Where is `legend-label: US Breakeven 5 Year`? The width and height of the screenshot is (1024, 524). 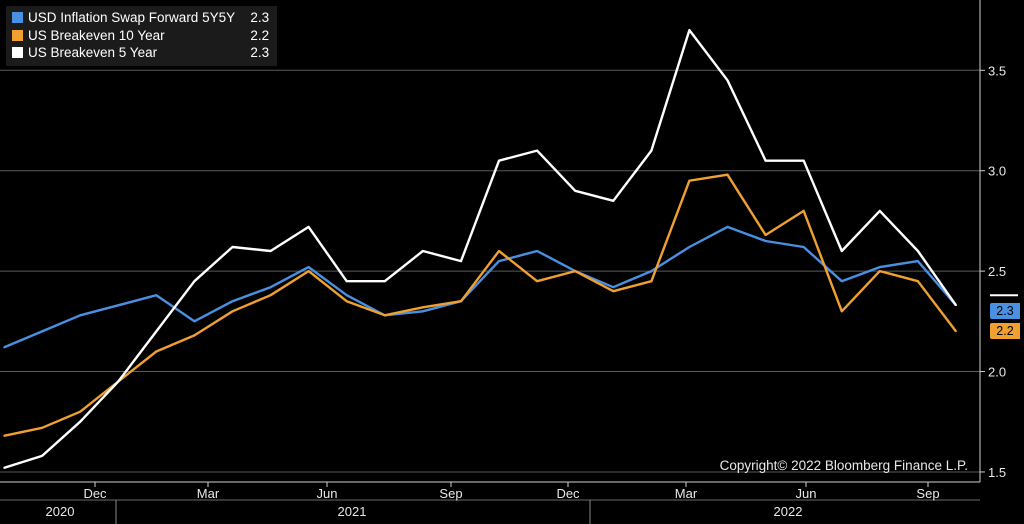
legend-label: US Breakeven 5 Year is located at coordinates (93, 52).